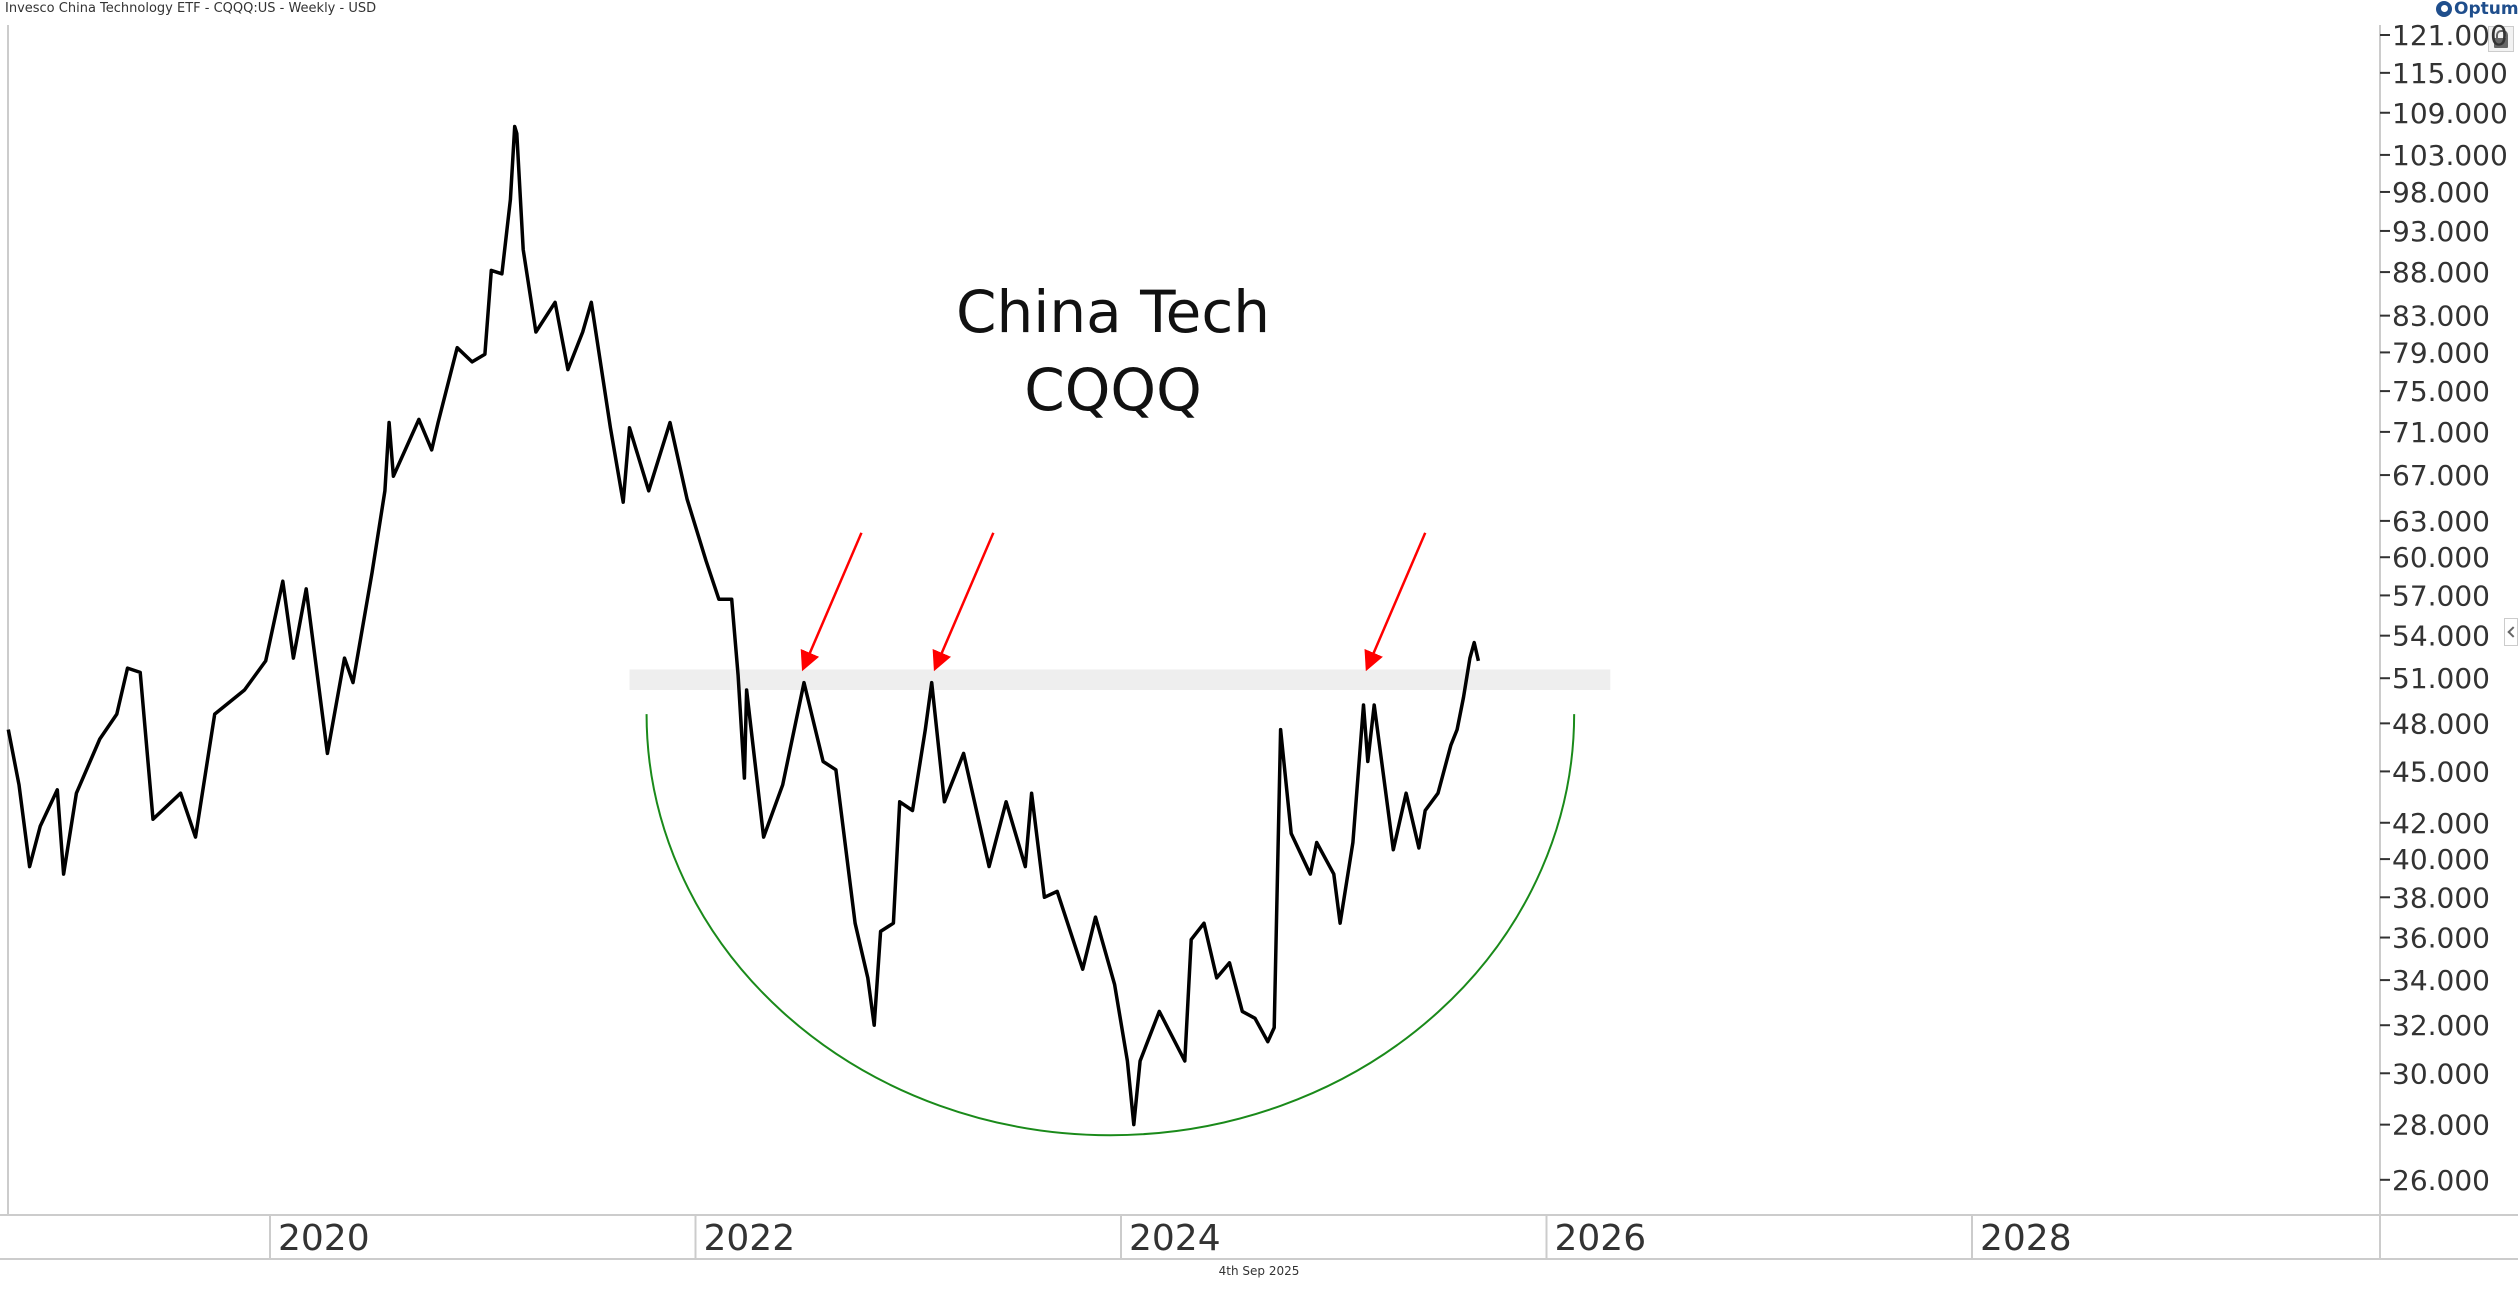 Image resolution: width=2518 pixels, height=1292 pixels. Describe the element at coordinates (2441, 391) in the screenshot. I see `y-tick-label: 75.000` at that location.